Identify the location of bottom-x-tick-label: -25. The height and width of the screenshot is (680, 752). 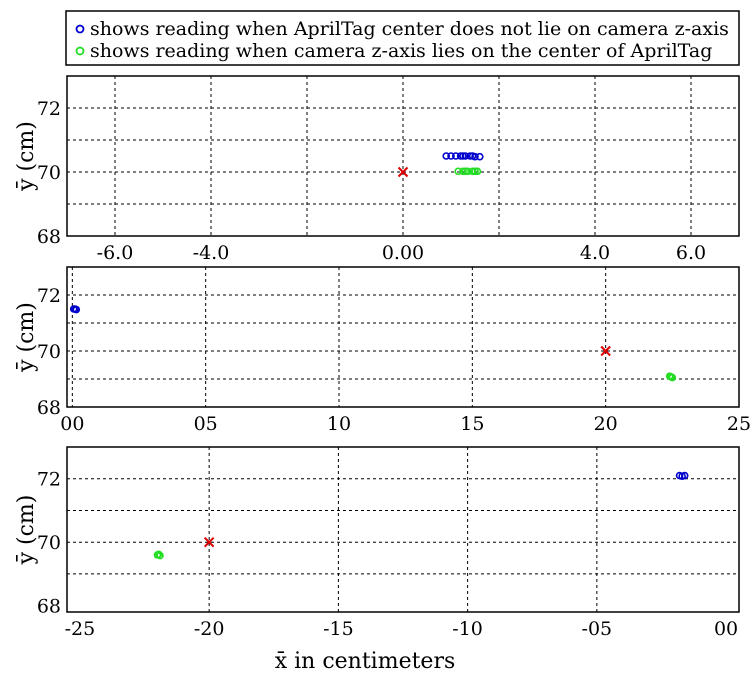
(80, 629).